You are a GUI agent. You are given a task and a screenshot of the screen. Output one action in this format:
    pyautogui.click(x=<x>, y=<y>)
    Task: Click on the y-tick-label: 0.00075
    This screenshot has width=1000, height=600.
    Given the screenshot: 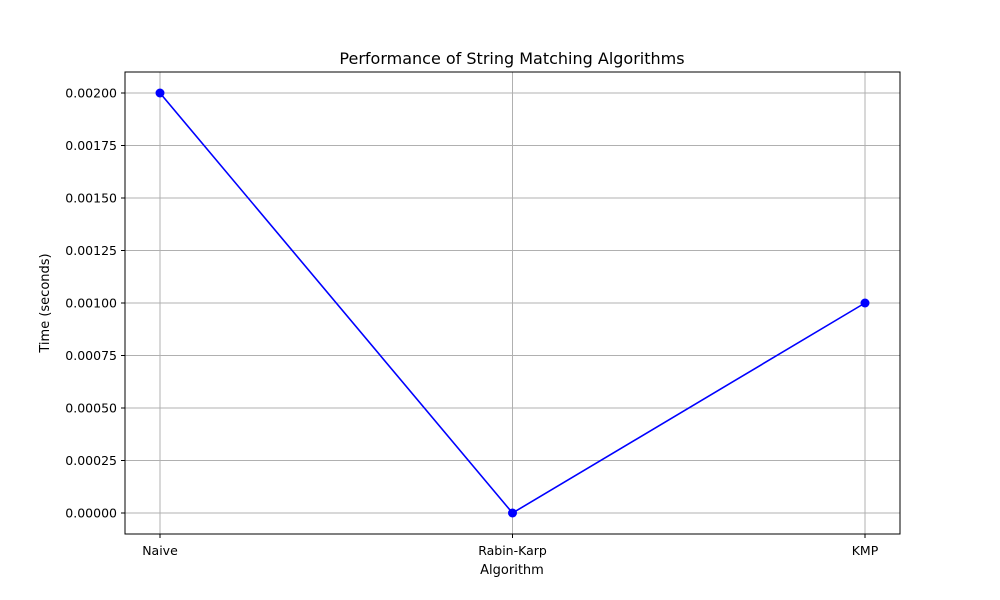 What is the action you would take?
    pyautogui.click(x=91, y=355)
    